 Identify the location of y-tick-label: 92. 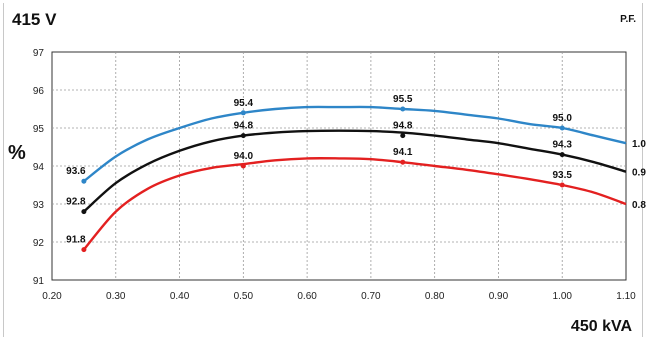
(39, 243).